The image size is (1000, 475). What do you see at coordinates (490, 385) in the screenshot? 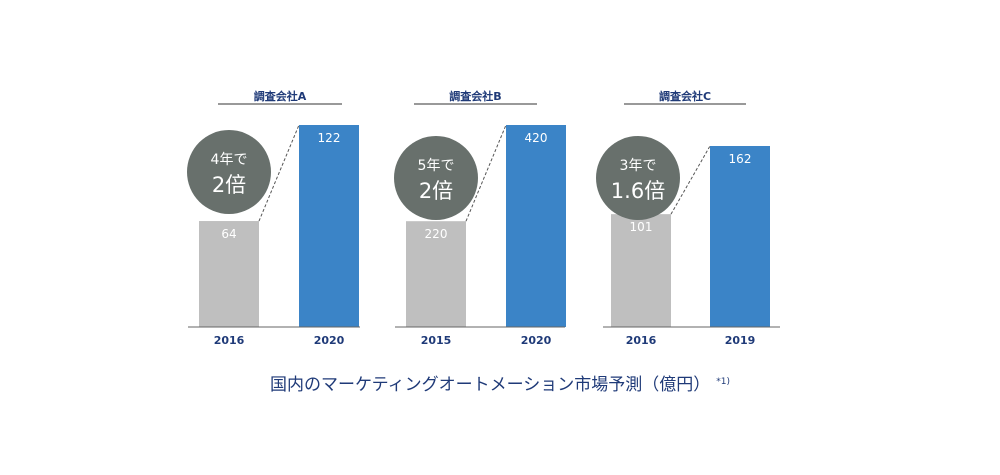
I see `caption-text: 国内のマーケティングオートメーション市場予測（億円）` at bounding box center [490, 385].